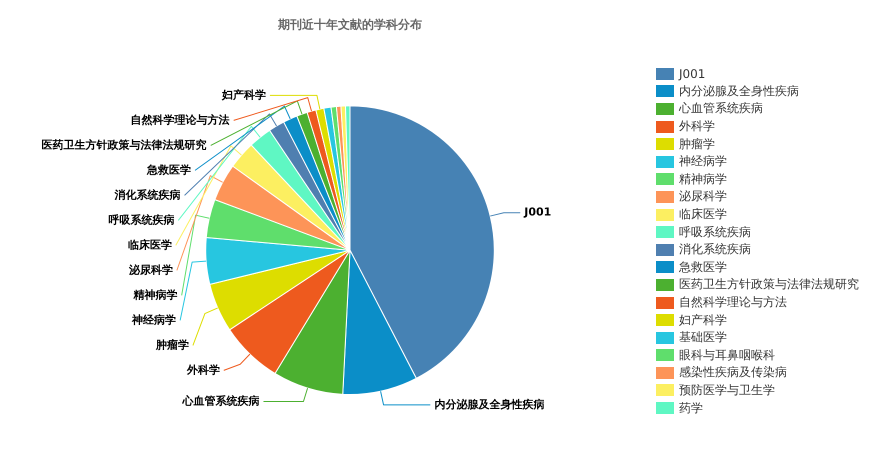  Describe the element at coordinates (703, 267) in the screenshot. I see `legend-label: 急救医学` at that location.